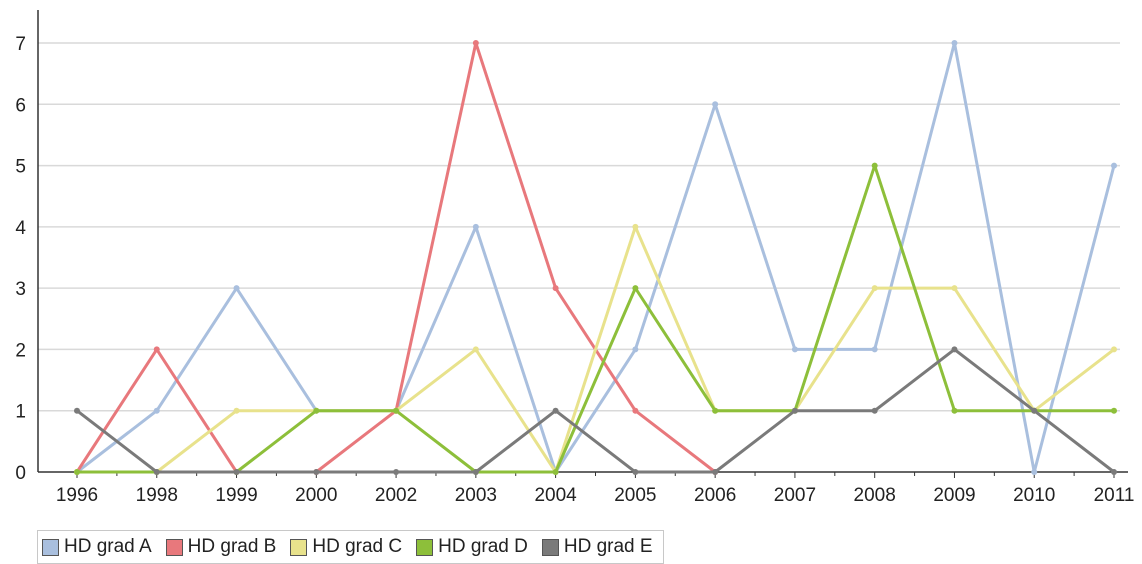  What do you see at coordinates (357, 546) in the screenshot?
I see `legend-label: HD grad C` at bounding box center [357, 546].